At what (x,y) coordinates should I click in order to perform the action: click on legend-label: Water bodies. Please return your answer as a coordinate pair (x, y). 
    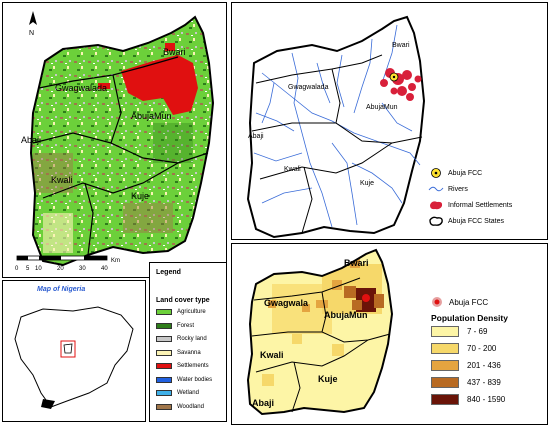
    Looking at the image, I should click on (195, 379).